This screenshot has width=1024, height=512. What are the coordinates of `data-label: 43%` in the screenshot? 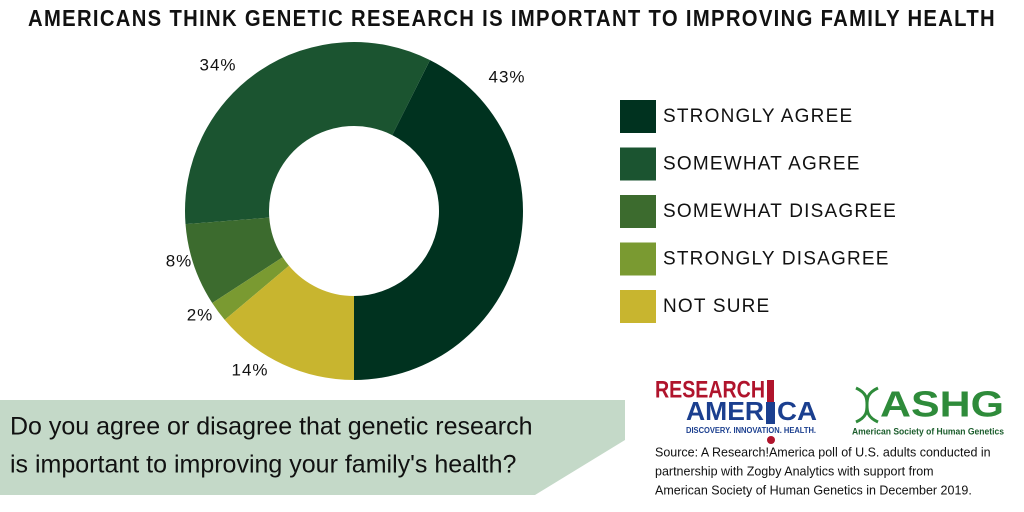 It's located at (506, 76).